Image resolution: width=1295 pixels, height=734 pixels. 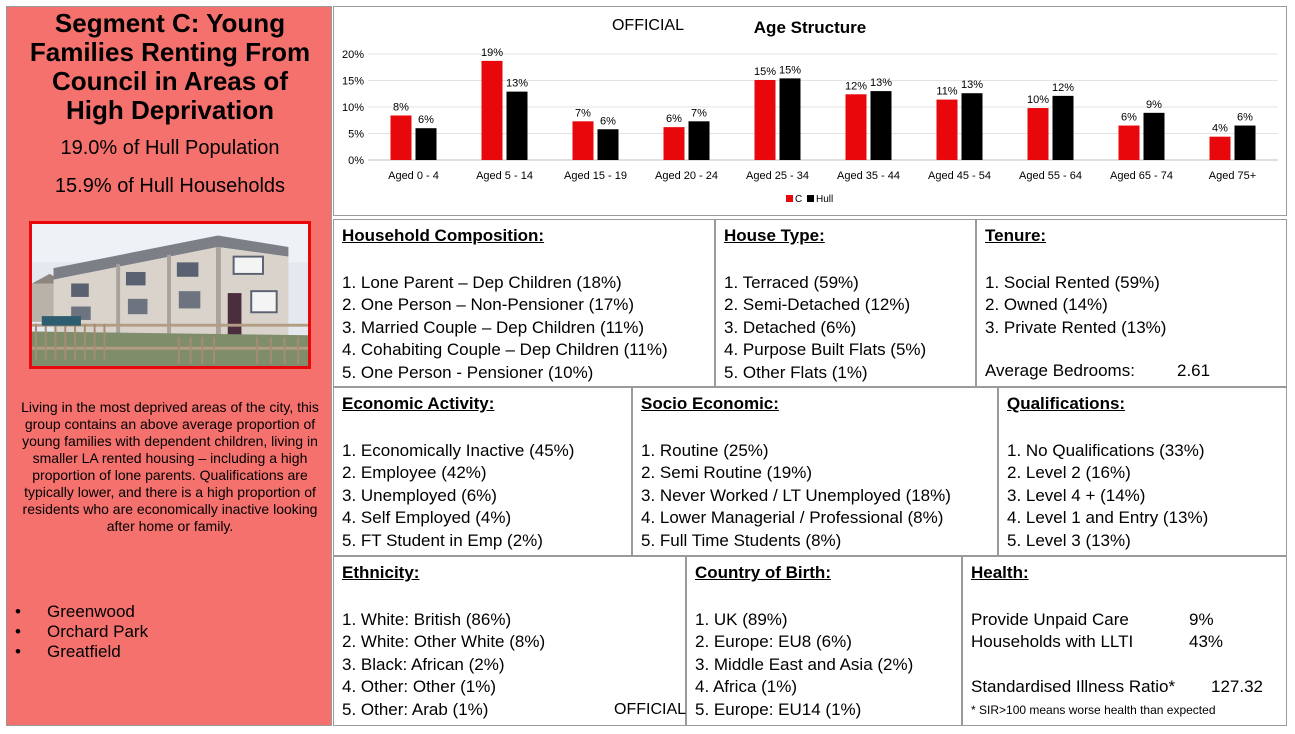 I want to click on ethnicity-title: Ethnicity:, so click(x=381, y=572).